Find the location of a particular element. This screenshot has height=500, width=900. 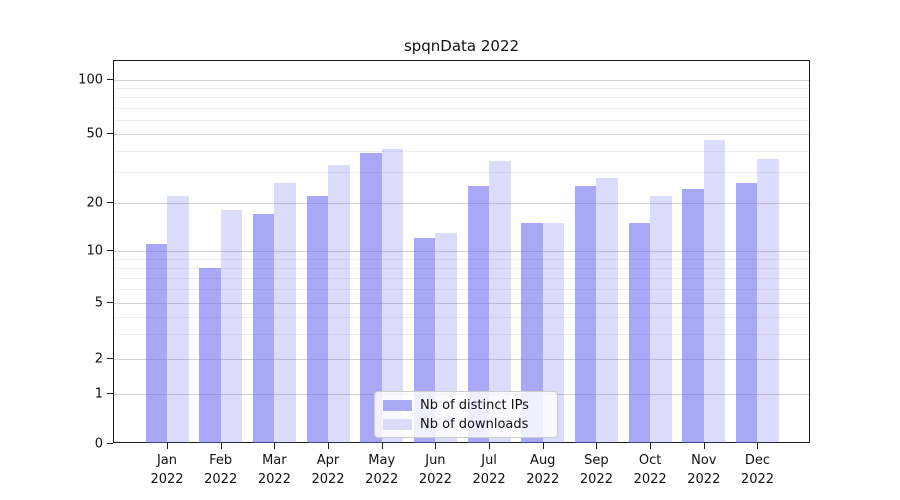

x-tick-label: Aug 2022 is located at coordinates (543, 470).